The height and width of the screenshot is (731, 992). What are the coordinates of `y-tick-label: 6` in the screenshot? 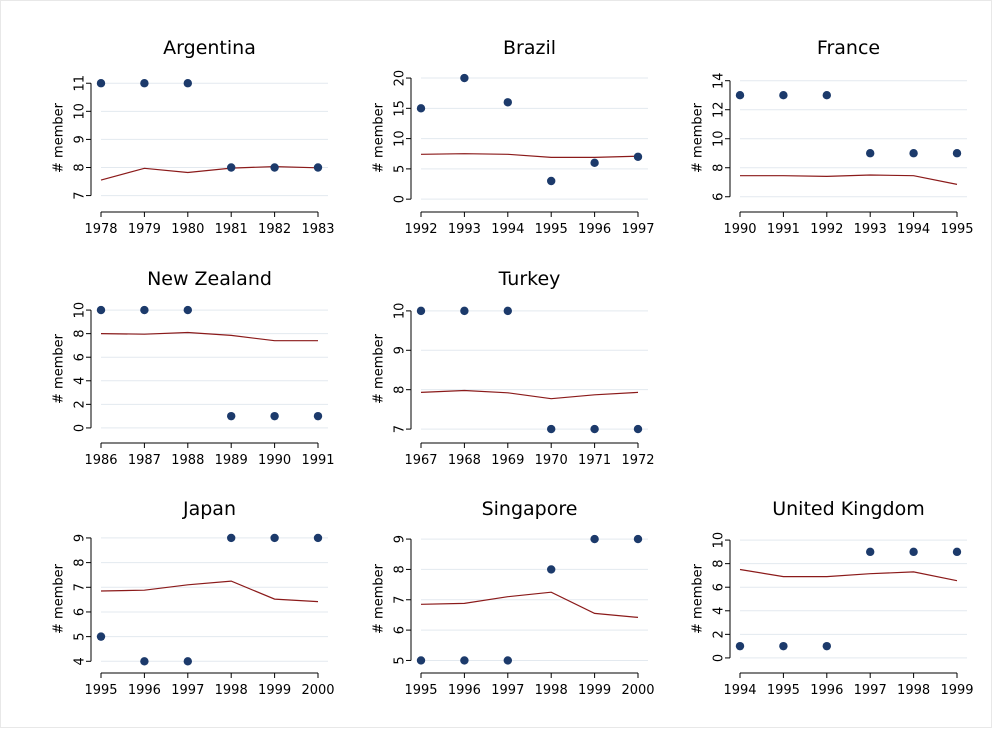 It's located at (80, 357).